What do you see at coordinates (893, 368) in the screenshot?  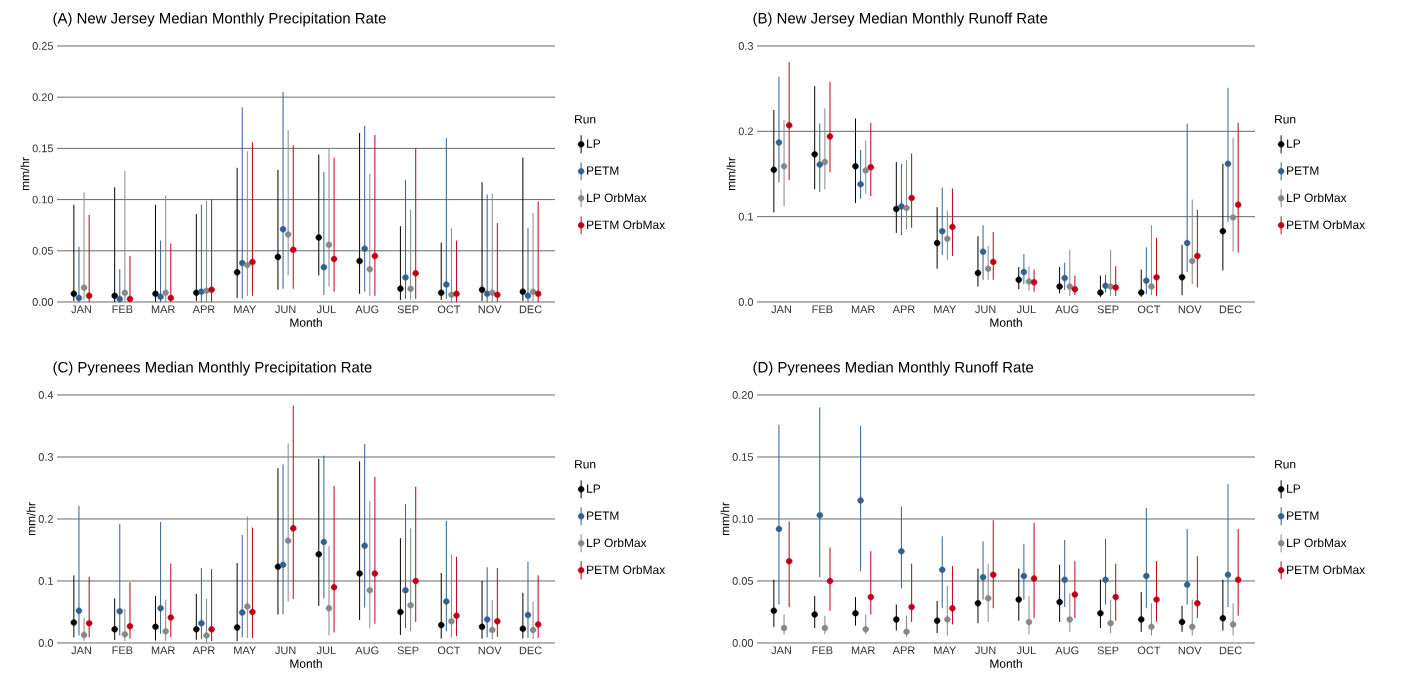 I see `chart-title: (D) Pyrenees Median Monthly Runoff Rate` at bounding box center [893, 368].